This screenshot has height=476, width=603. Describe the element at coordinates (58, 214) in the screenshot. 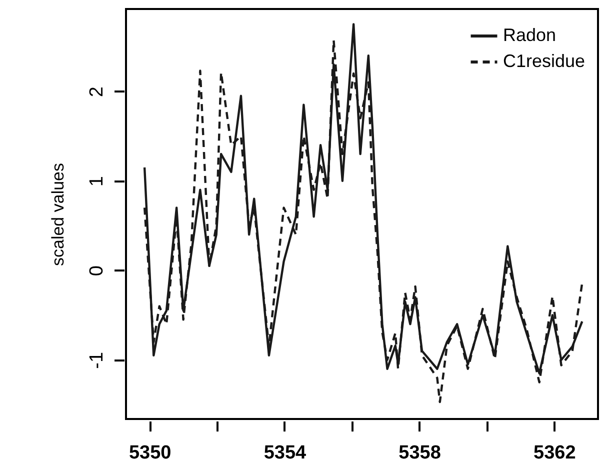

I see `y-axis-title: scaled values` at that location.